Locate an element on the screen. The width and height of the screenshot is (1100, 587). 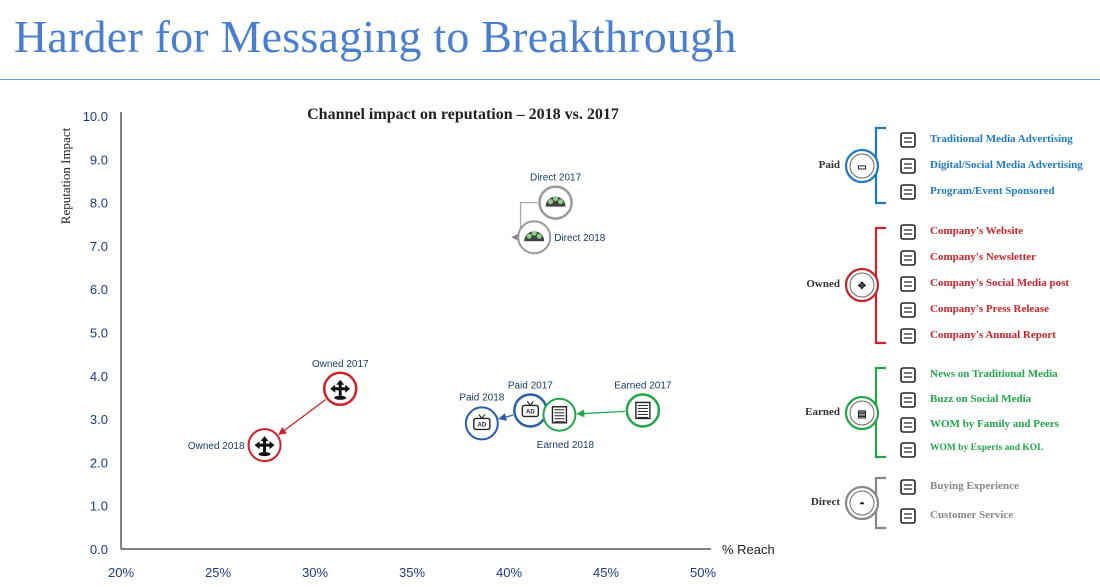
legend-item-label: WOM by Family and Peers is located at coordinates (994, 424).